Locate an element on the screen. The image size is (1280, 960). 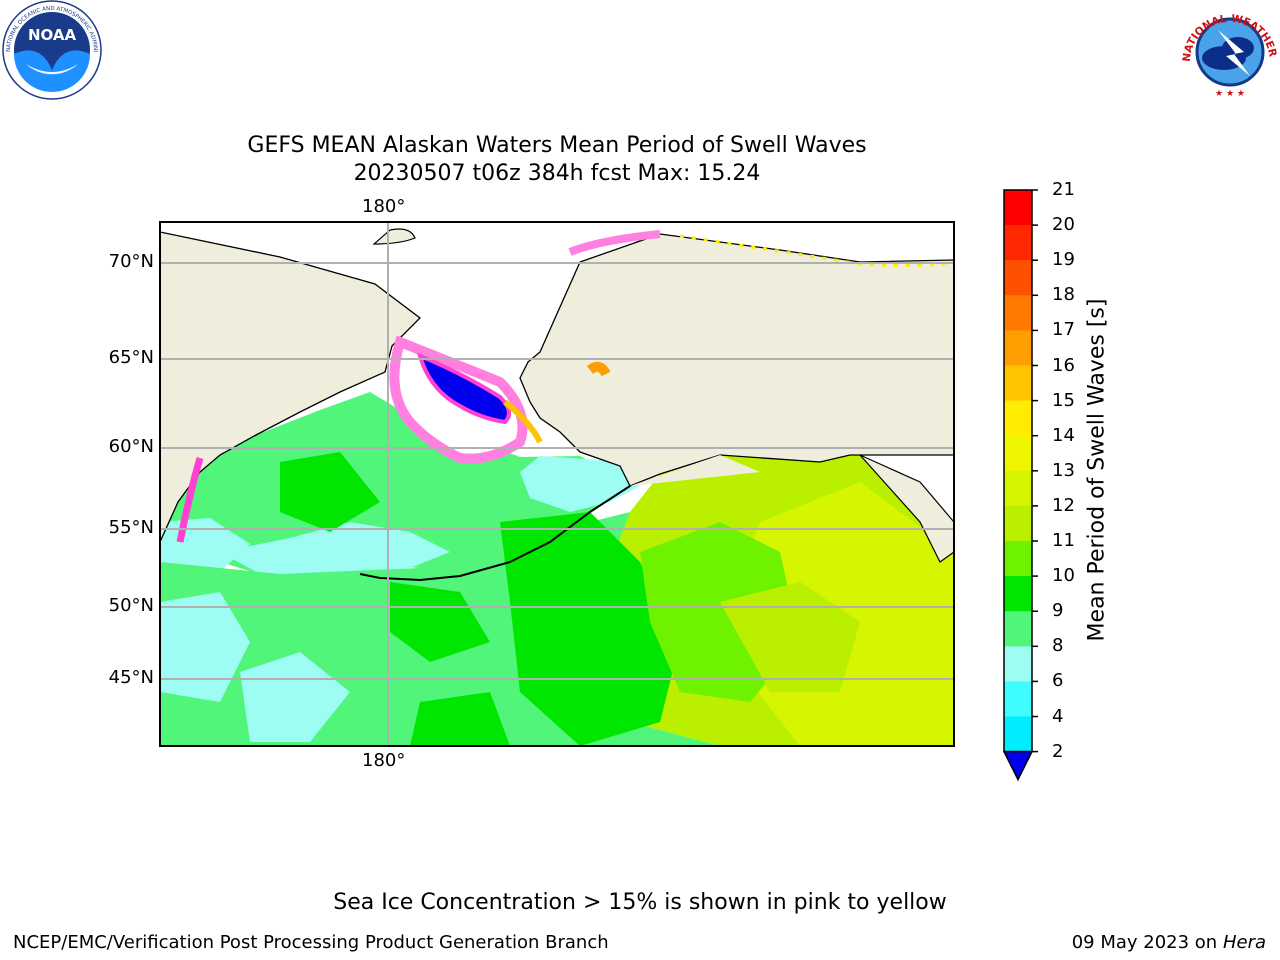
date-text: 09 May 2023 on Hera is located at coordinates (1169, 942).